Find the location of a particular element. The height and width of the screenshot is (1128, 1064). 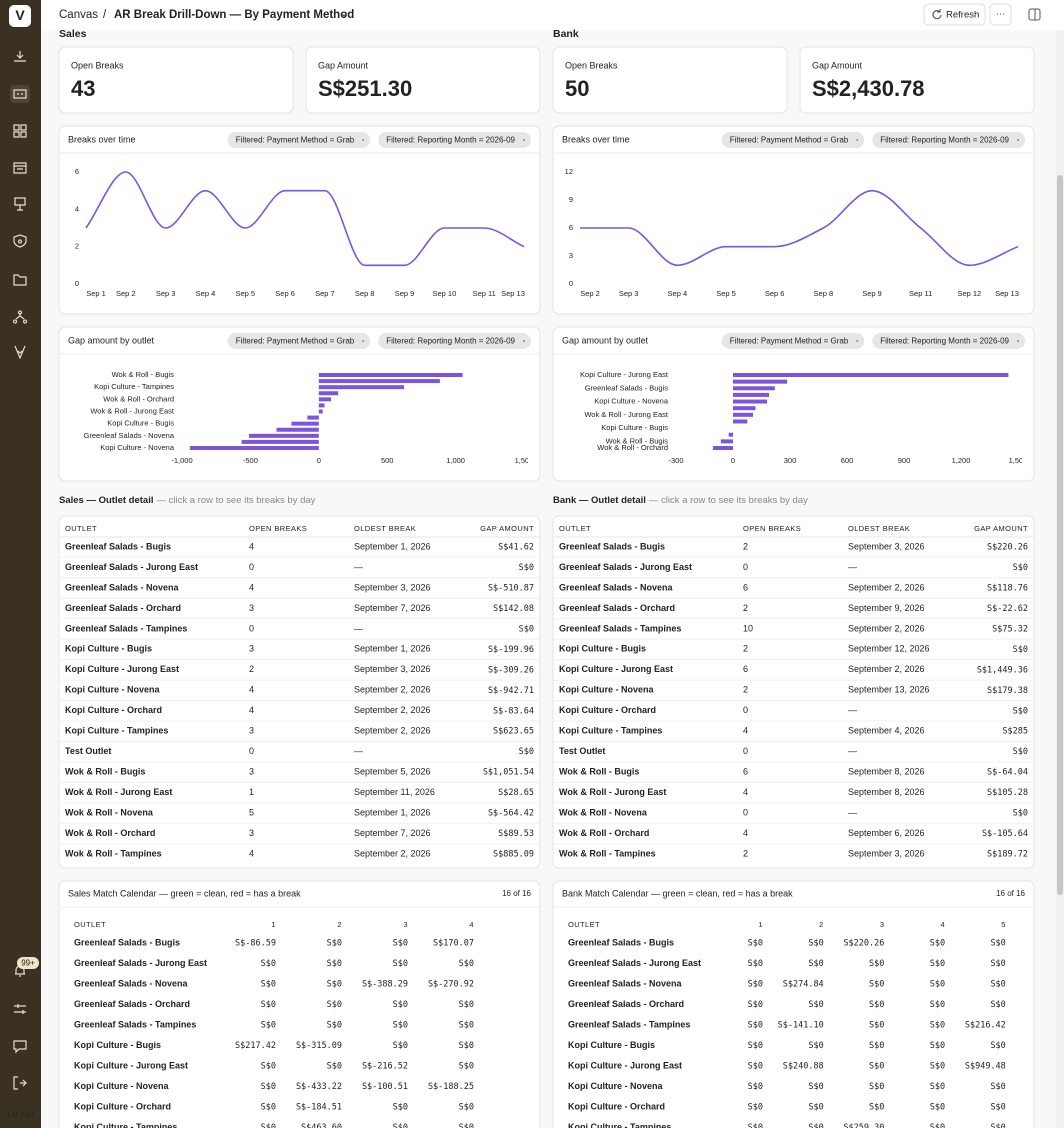

calendar-cell: S$-388.29 is located at coordinates (385, 985).